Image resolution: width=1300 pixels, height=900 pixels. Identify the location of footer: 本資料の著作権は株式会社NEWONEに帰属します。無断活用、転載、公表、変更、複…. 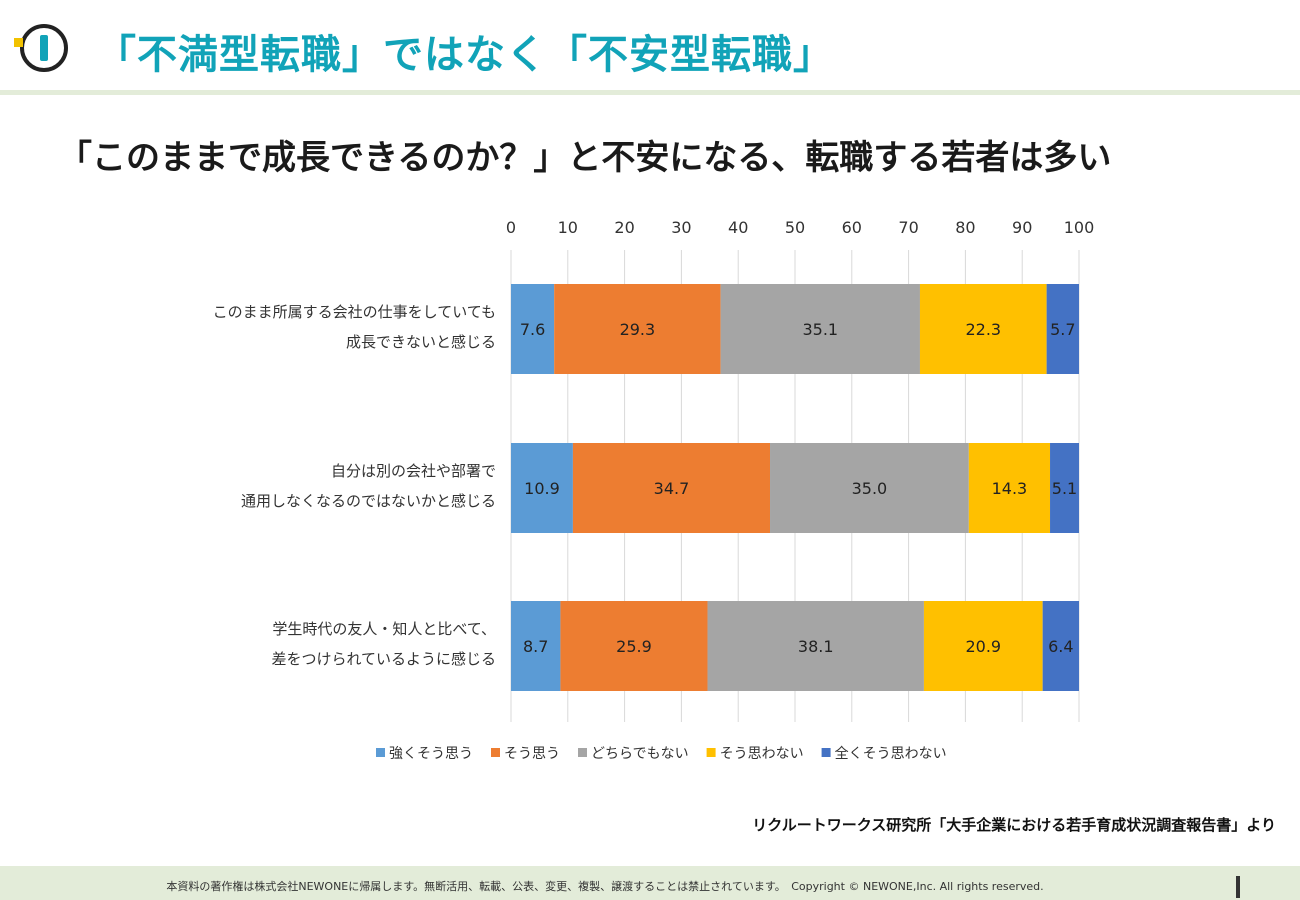
(650, 883).